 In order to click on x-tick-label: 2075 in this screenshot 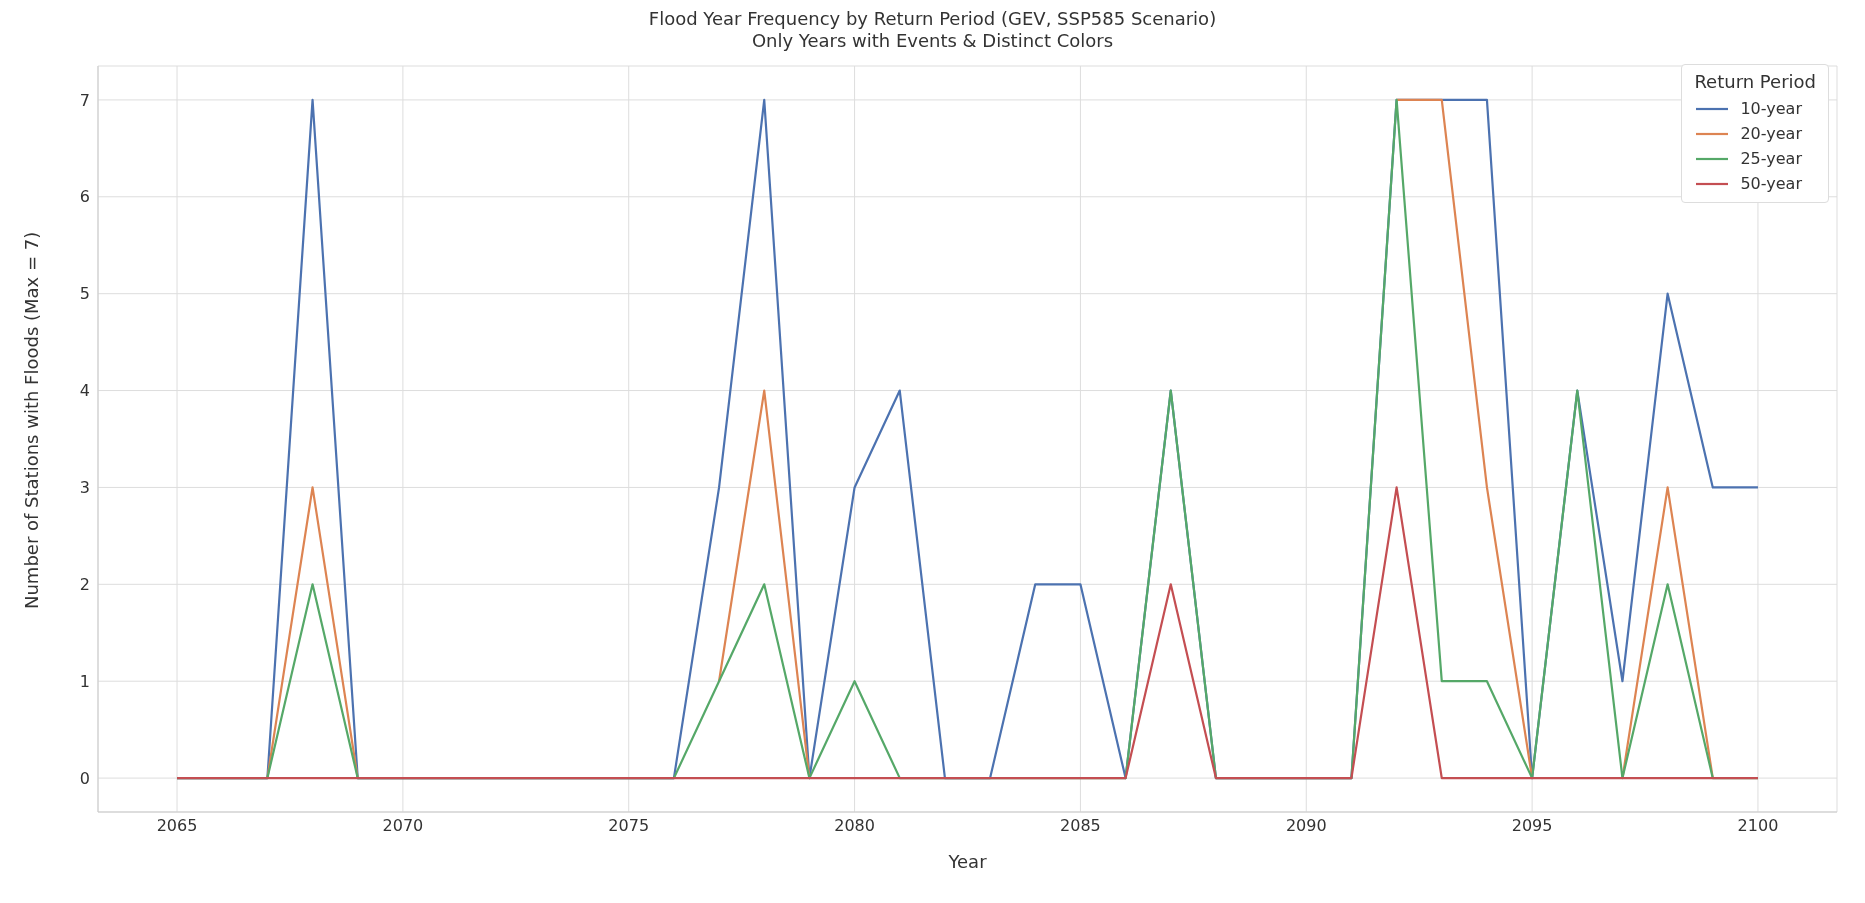, I will do `click(629, 826)`.